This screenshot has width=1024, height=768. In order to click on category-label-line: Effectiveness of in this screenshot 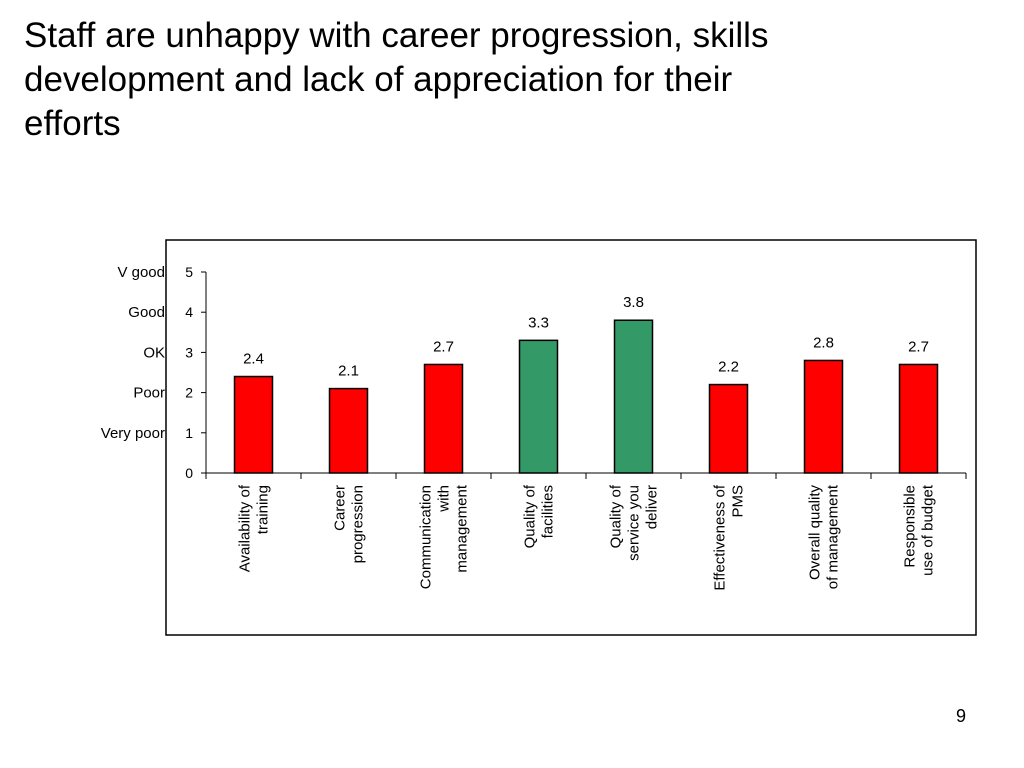, I will do `click(720, 537)`.